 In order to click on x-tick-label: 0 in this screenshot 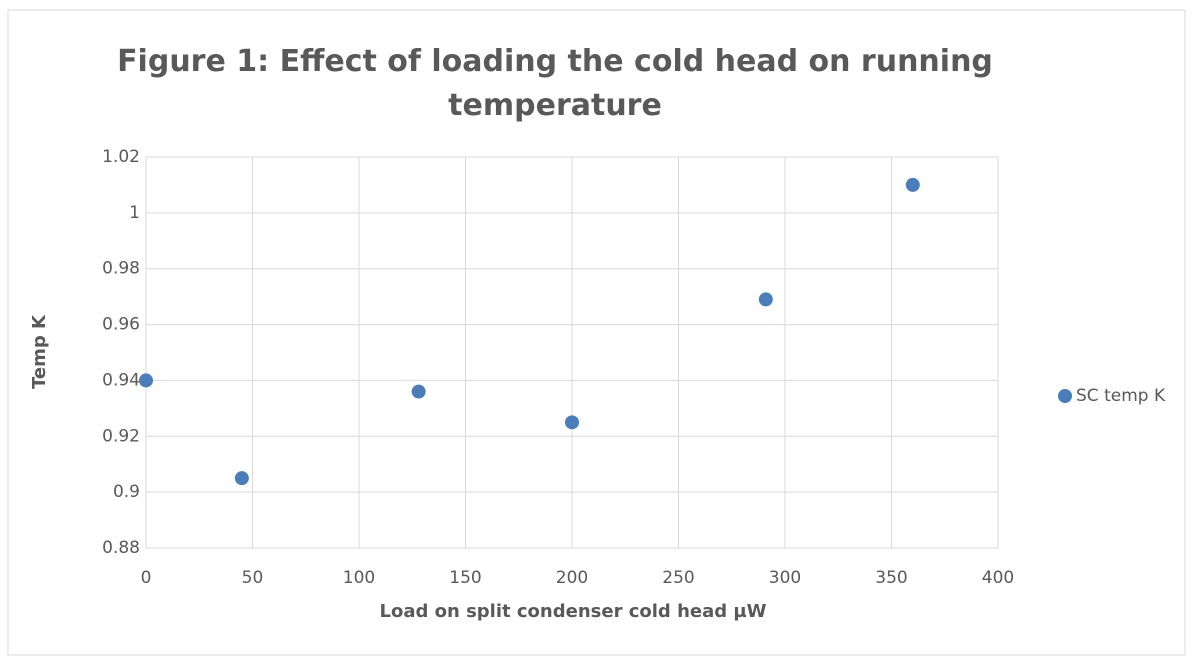, I will do `click(146, 578)`.